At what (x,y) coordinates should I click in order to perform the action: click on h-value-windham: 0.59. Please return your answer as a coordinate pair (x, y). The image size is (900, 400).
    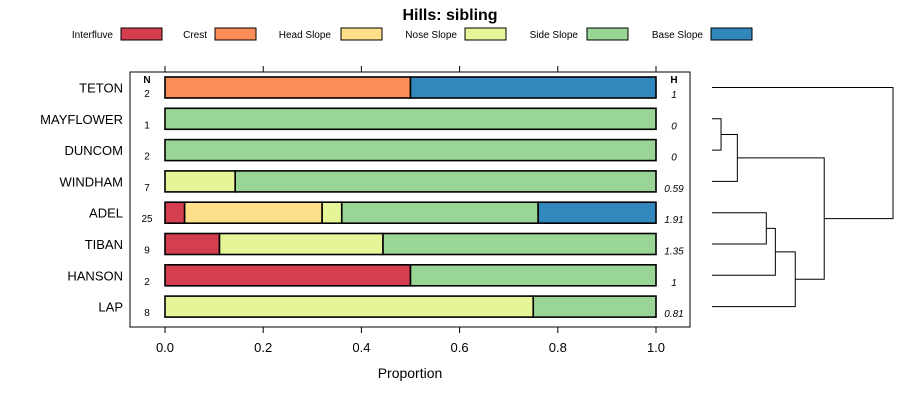
    Looking at the image, I should click on (674, 189).